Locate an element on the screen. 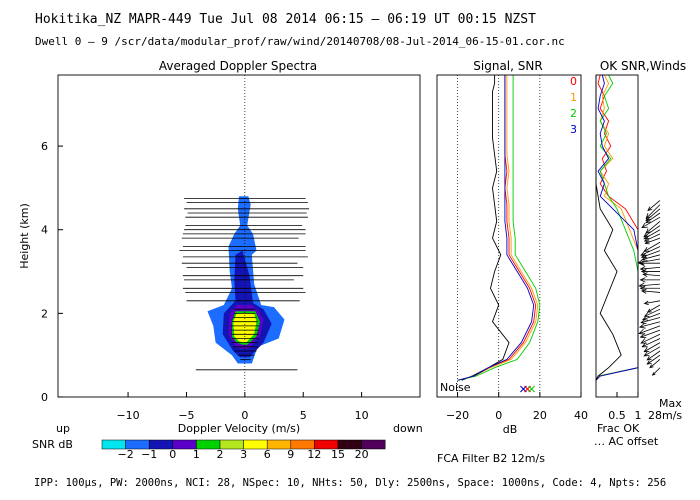 This screenshot has height=500, width=700. signal-panel-title: Signal, SNR is located at coordinates (507, 66).